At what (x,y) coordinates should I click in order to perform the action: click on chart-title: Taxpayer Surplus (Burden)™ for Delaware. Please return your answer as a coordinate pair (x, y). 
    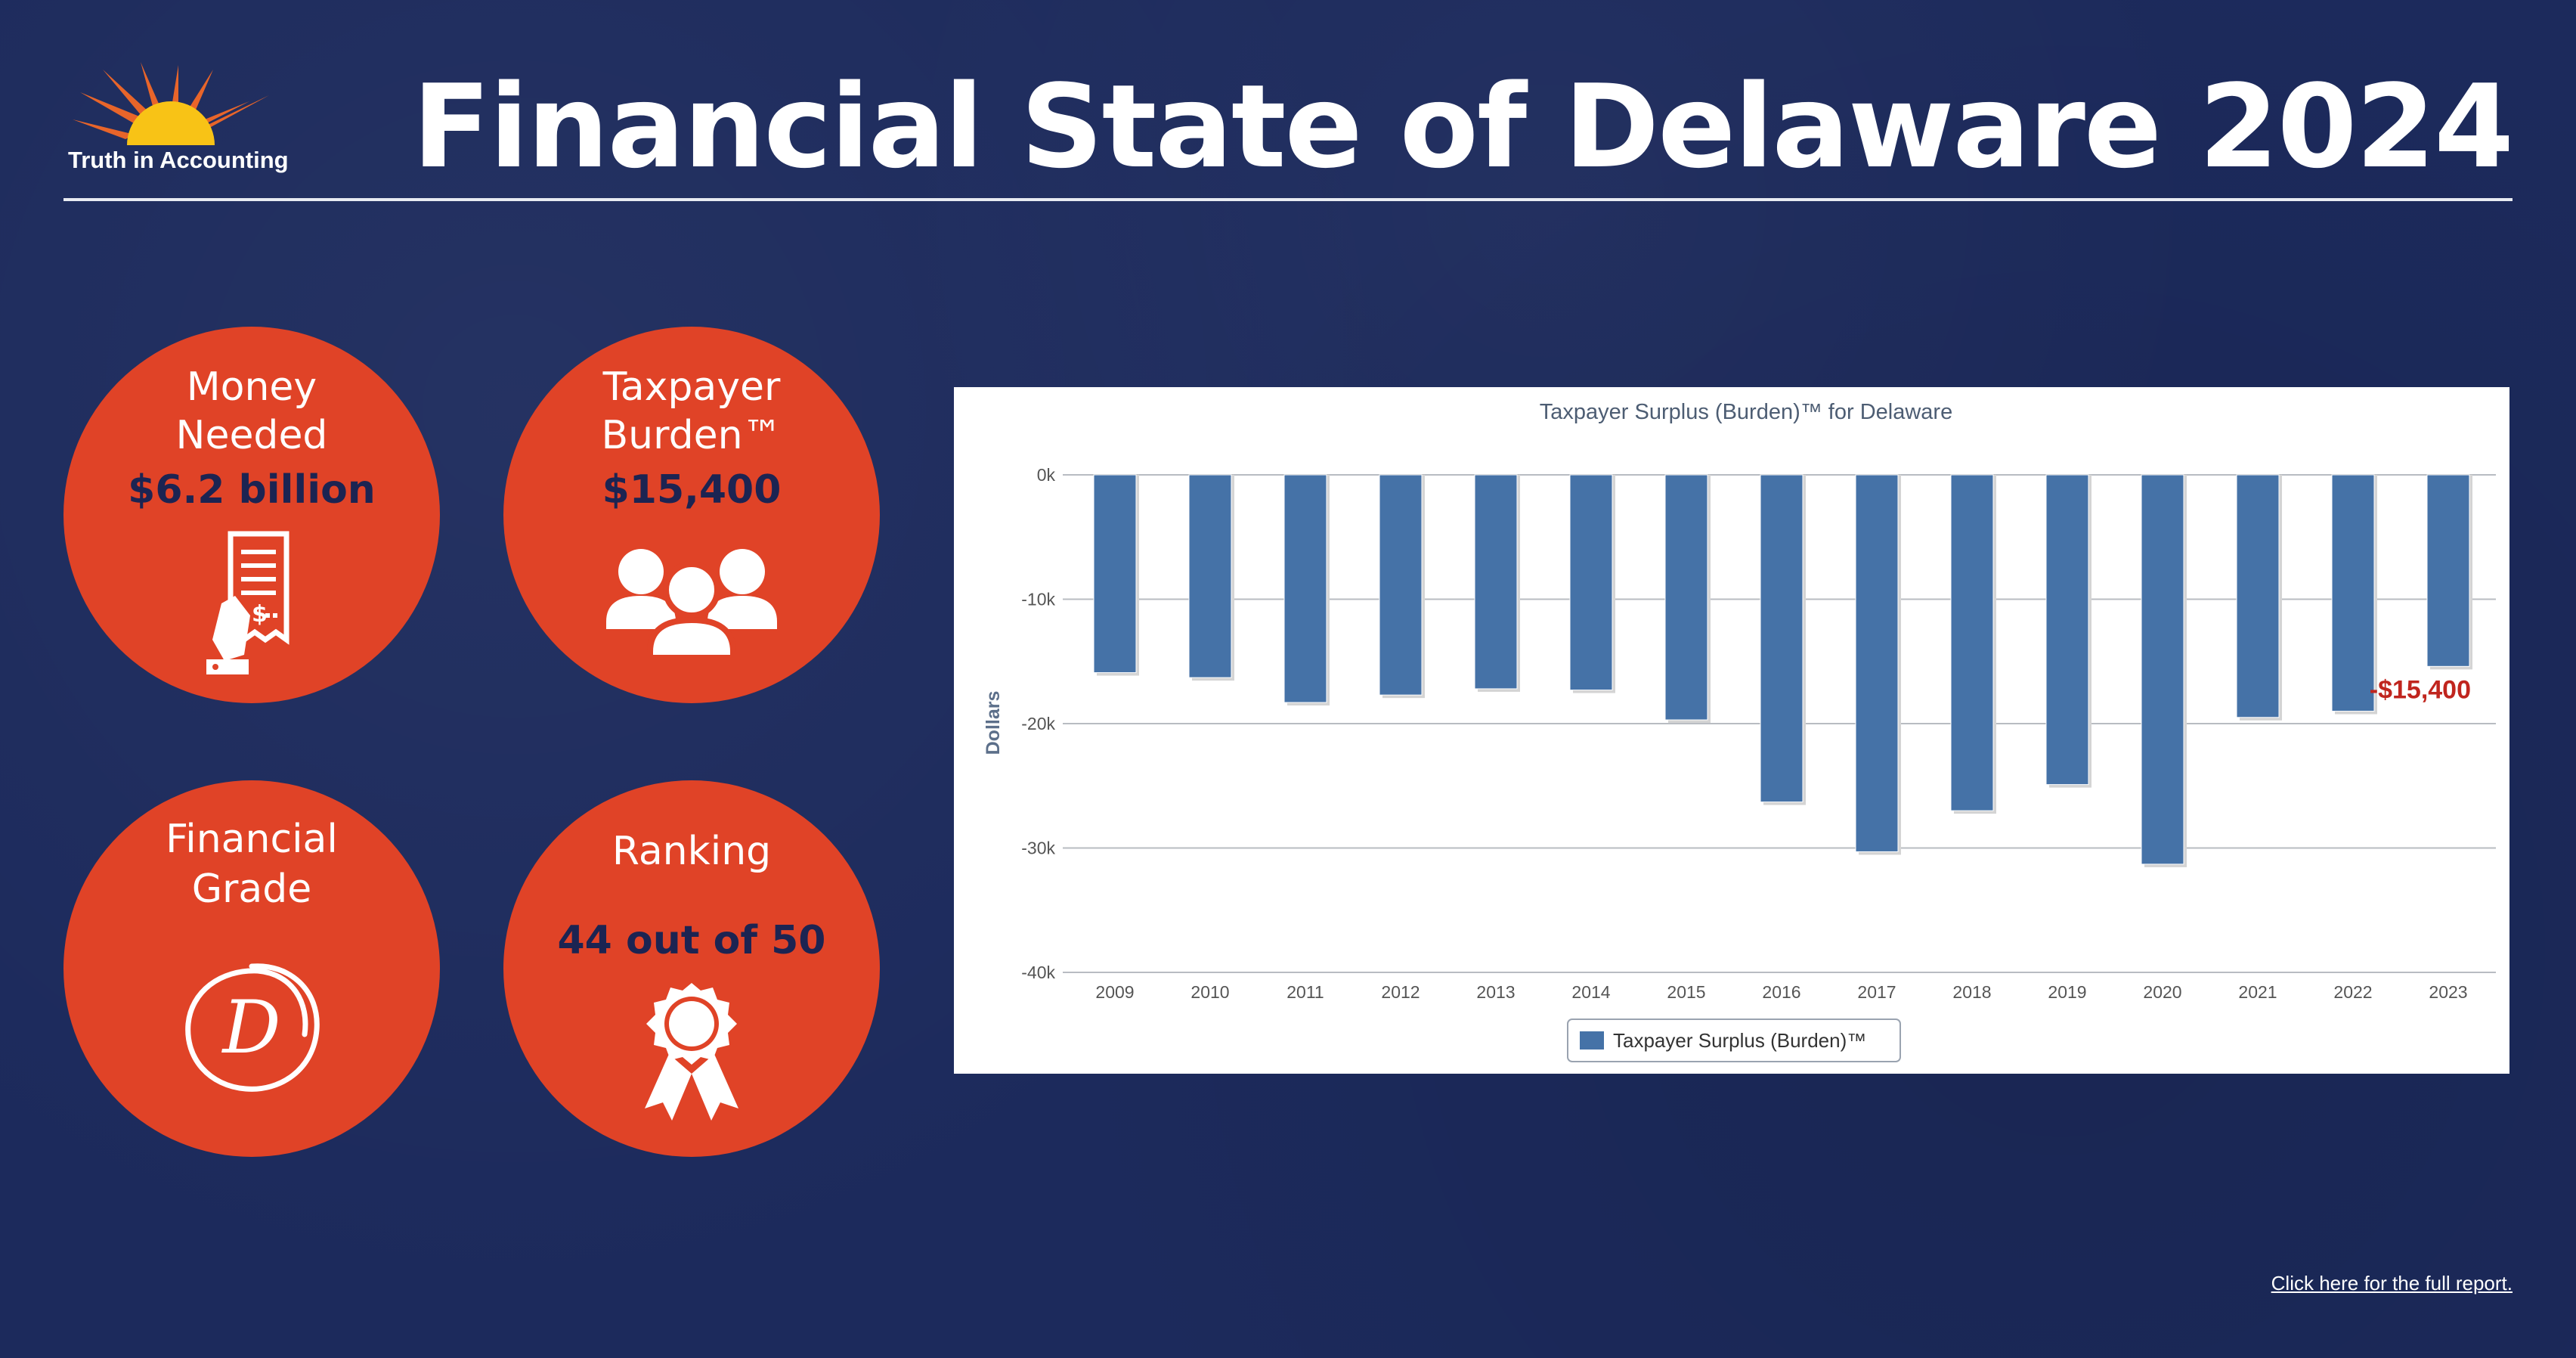
    Looking at the image, I should click on (1746, 412).